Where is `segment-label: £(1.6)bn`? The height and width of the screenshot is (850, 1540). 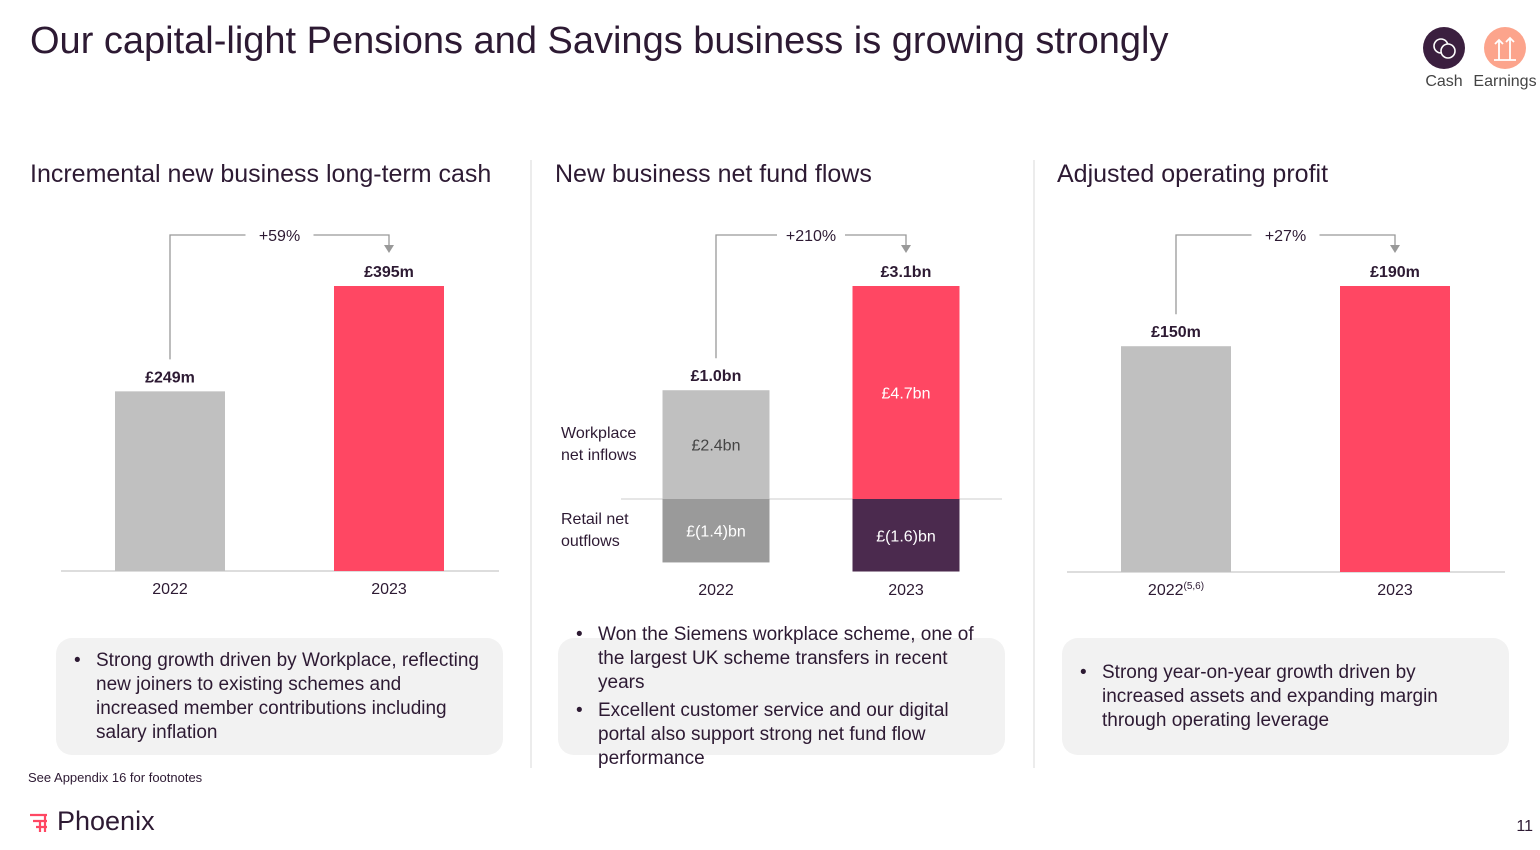
segment-label: £(1.6)bn is located at coordinates (906, 536).